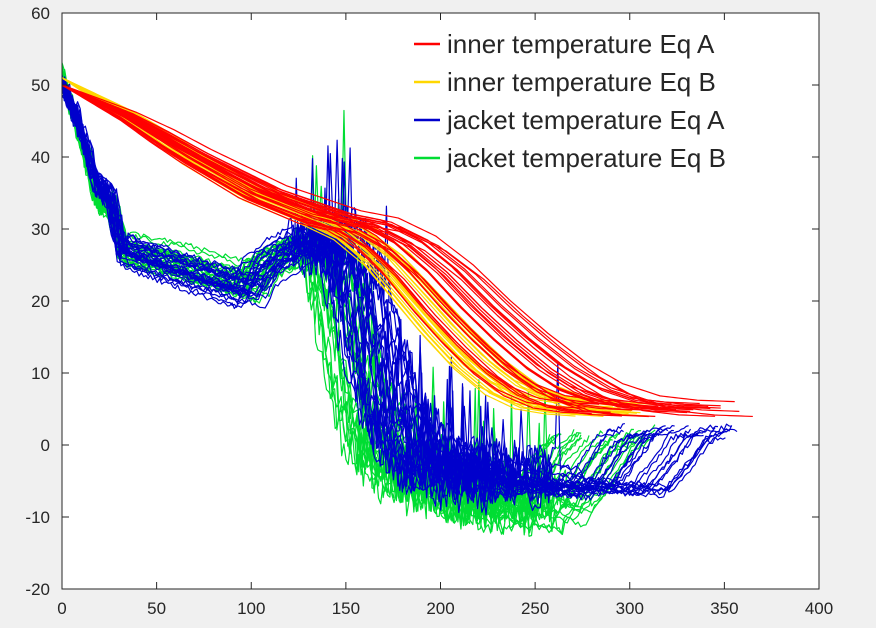 This screenshot has width=876, height=628. What do you see at coordinates (37, 517) in the screenshot?
I see `y-tick-label: -10` at bounding box center [37, 517].